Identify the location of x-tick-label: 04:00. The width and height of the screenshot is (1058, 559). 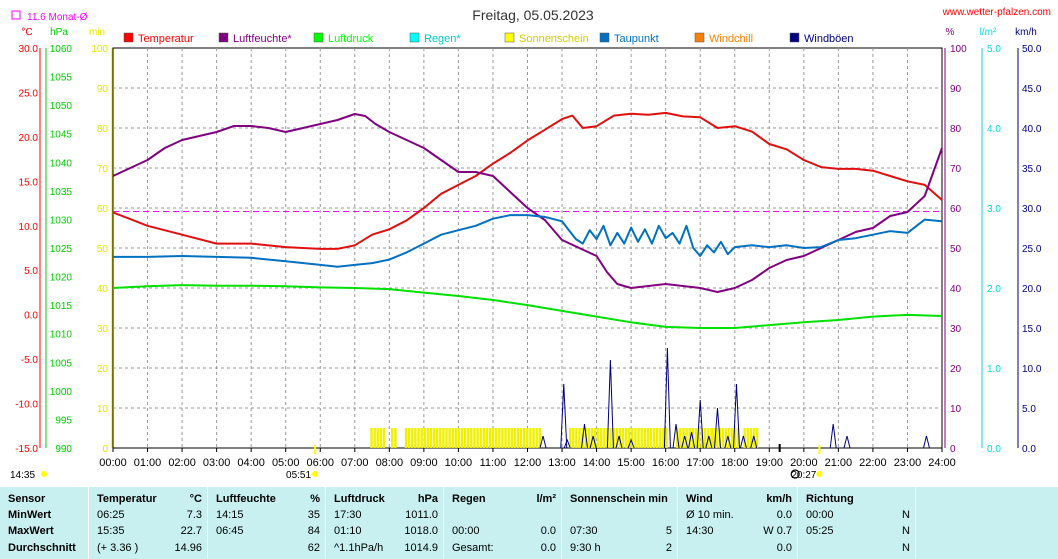
(251, 463).